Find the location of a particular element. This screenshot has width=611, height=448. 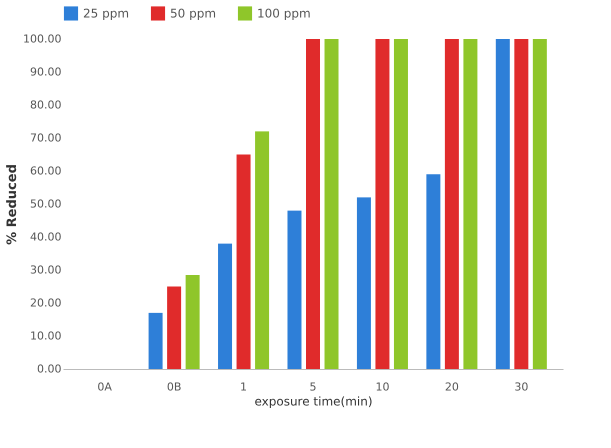

x-tick-label: 30 is located at coordinates (521, 387).